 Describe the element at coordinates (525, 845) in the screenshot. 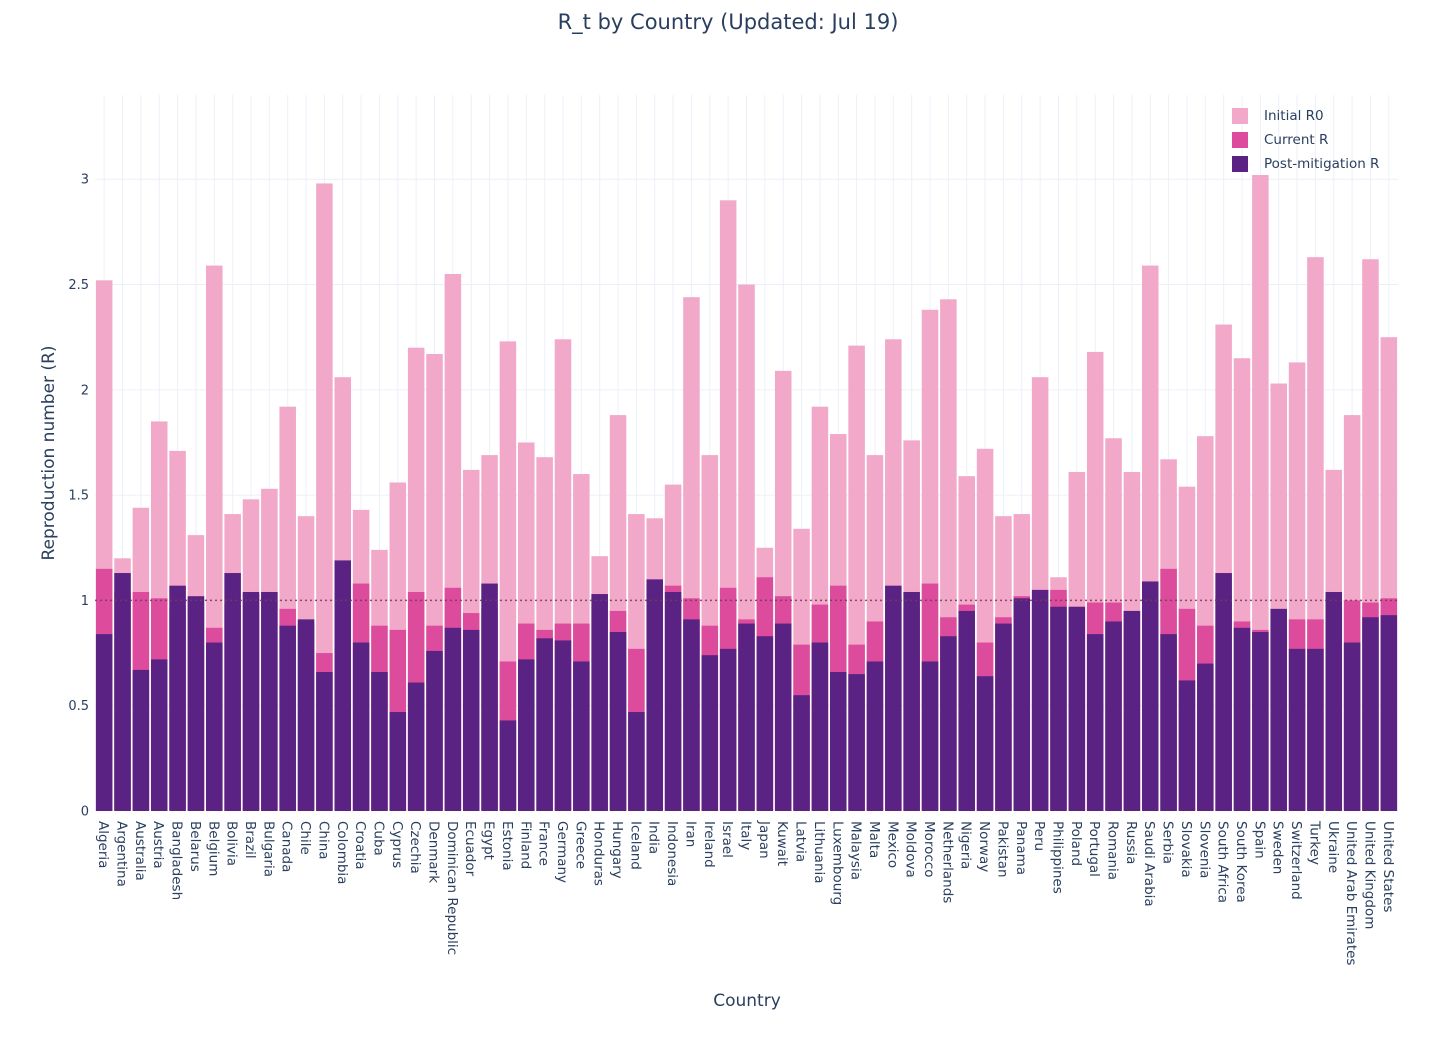

I see `x-tick-label: Finland` at that location.